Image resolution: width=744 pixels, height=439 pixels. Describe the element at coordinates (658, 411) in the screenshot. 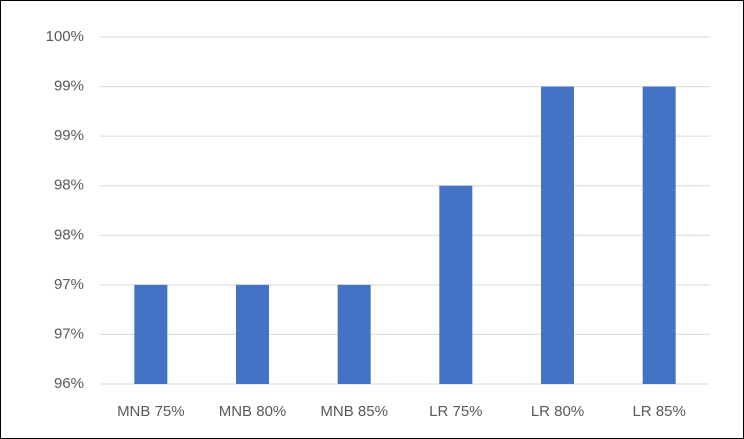

I see `x-tick-label: LR 85%` at that location.